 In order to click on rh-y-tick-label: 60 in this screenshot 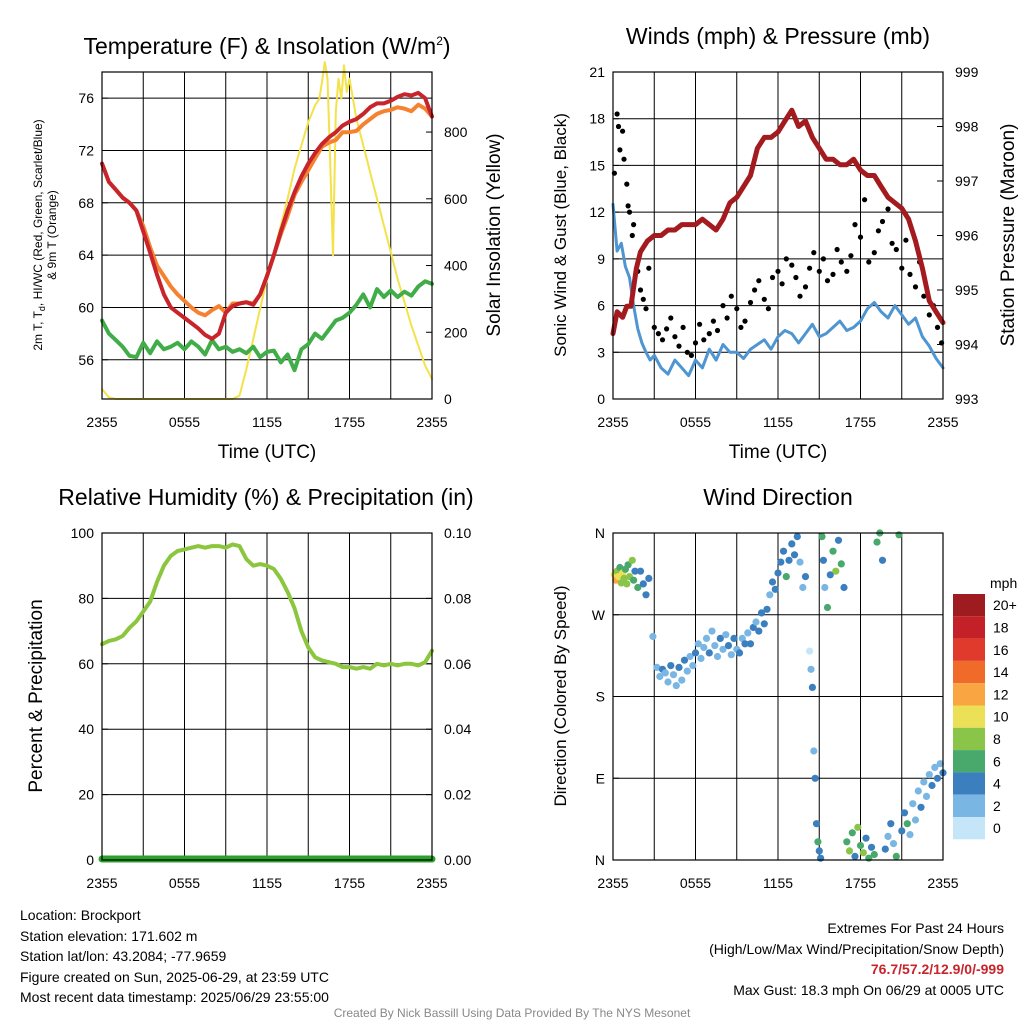, I will do `click(86, 664)`.